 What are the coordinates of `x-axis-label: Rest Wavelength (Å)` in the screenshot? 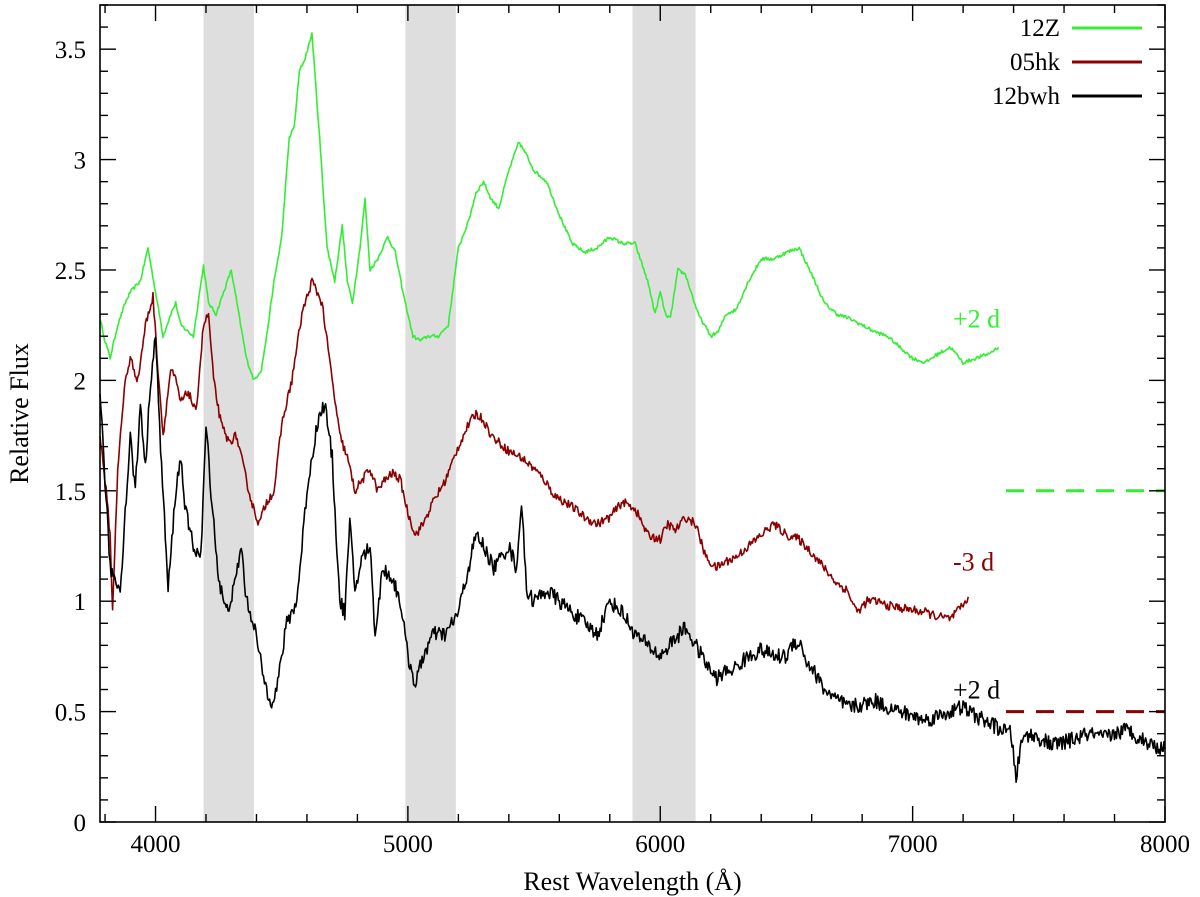 It's located at (632, 881).